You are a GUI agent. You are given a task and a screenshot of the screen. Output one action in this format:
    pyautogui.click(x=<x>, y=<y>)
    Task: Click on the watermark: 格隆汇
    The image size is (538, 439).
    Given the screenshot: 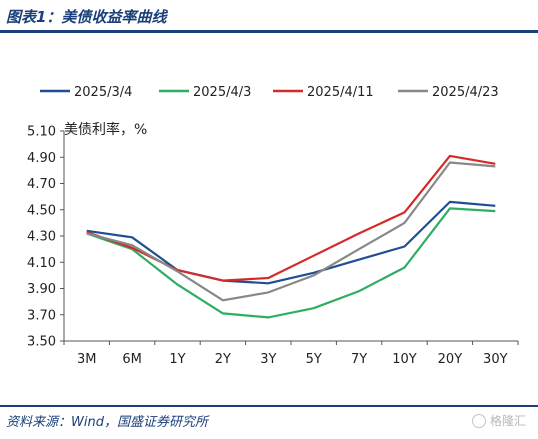 What is the action you would take?
    pyautogui.click(x=498, y=420)
    